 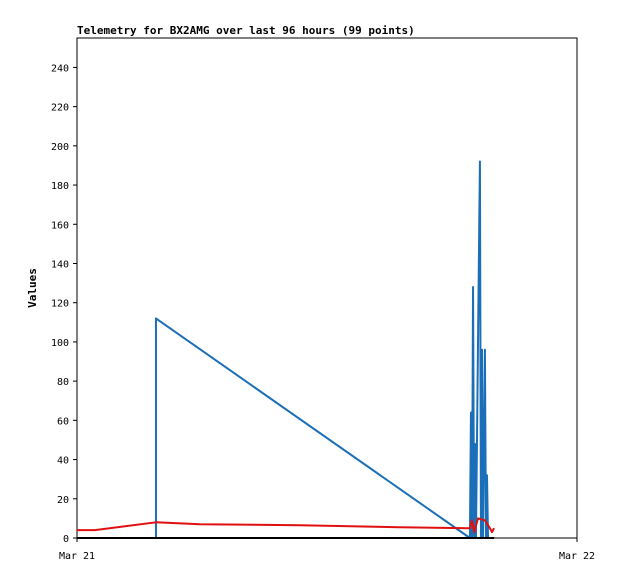 What do you see at coordinates (63, 421) in the screenshot?
I see `y-tick-label: 60` at bounding box center [63, 421].